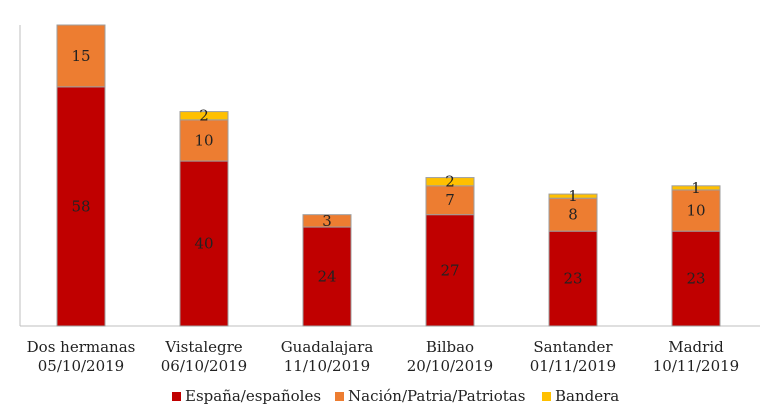 The image size is (776, 420). I want to click on data-label: 40, so click(203, 244).